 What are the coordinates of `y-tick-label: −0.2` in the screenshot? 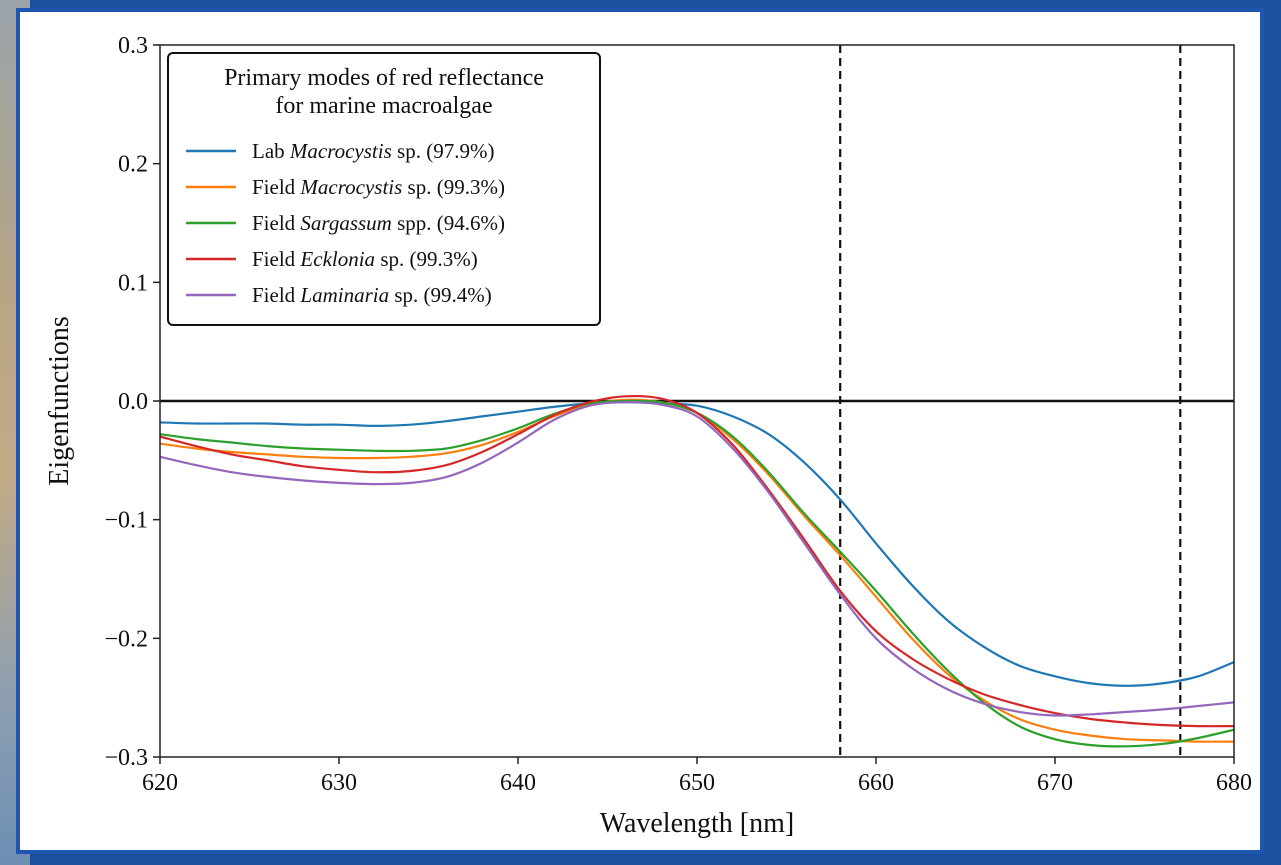 It's located at (126, 639).